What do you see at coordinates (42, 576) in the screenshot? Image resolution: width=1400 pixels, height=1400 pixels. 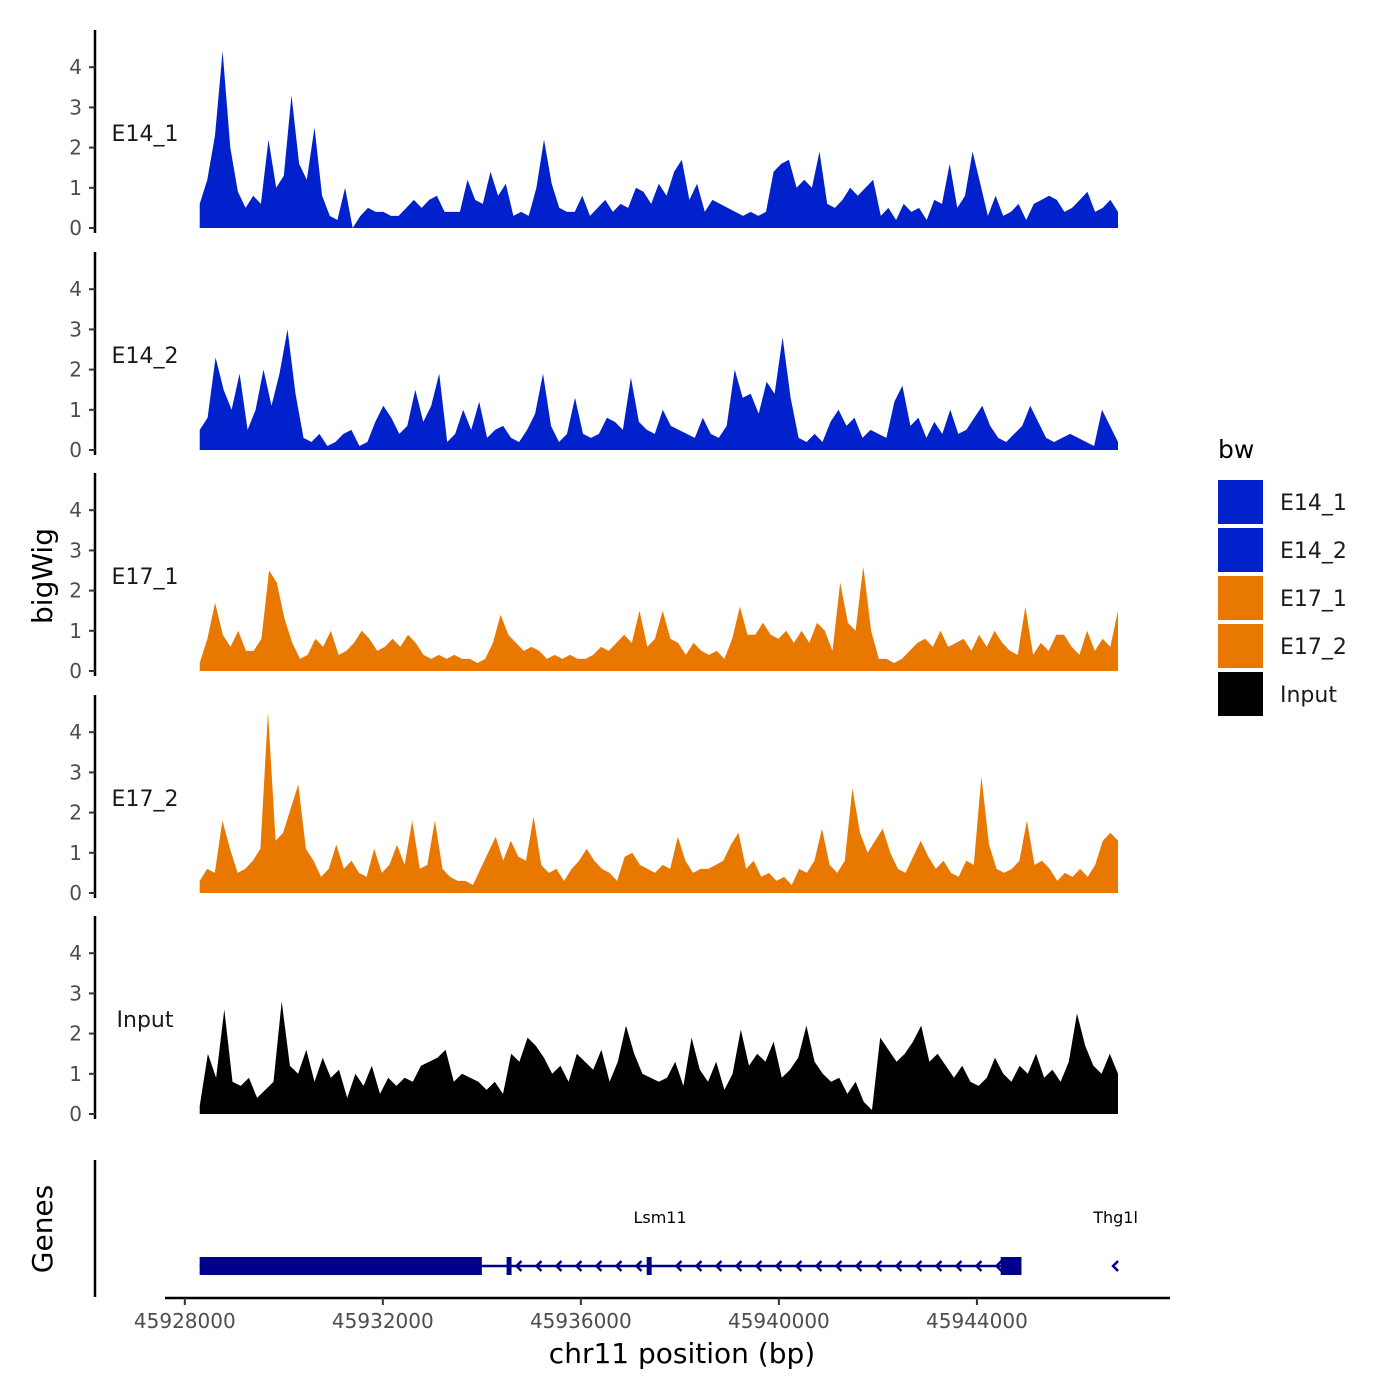 I see `y-axis-title: bigWig` at bounding box center [42, 576].